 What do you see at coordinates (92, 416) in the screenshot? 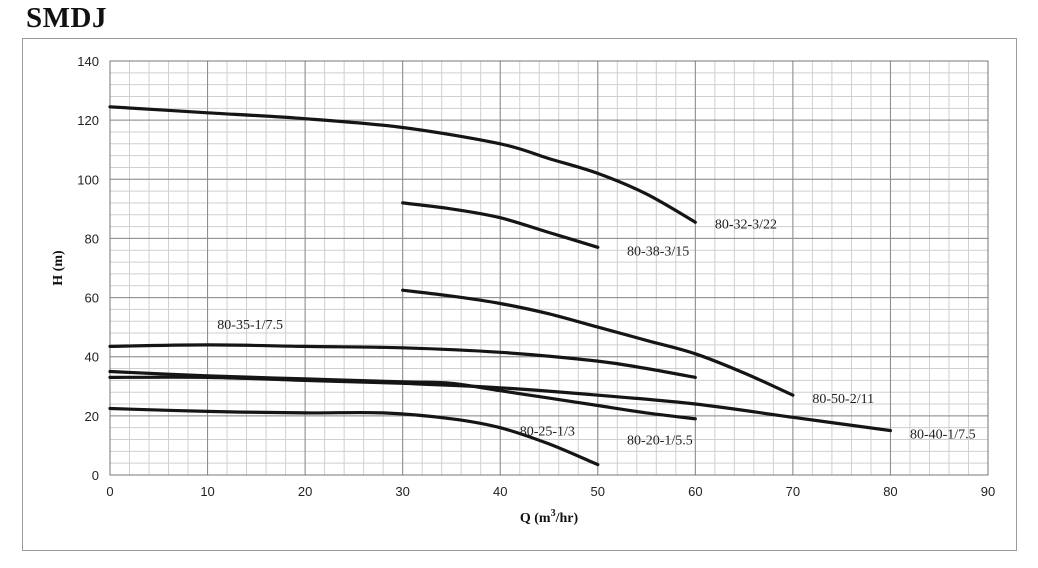
I see `y-tick-label: 20` at bounding box center [92, 416].